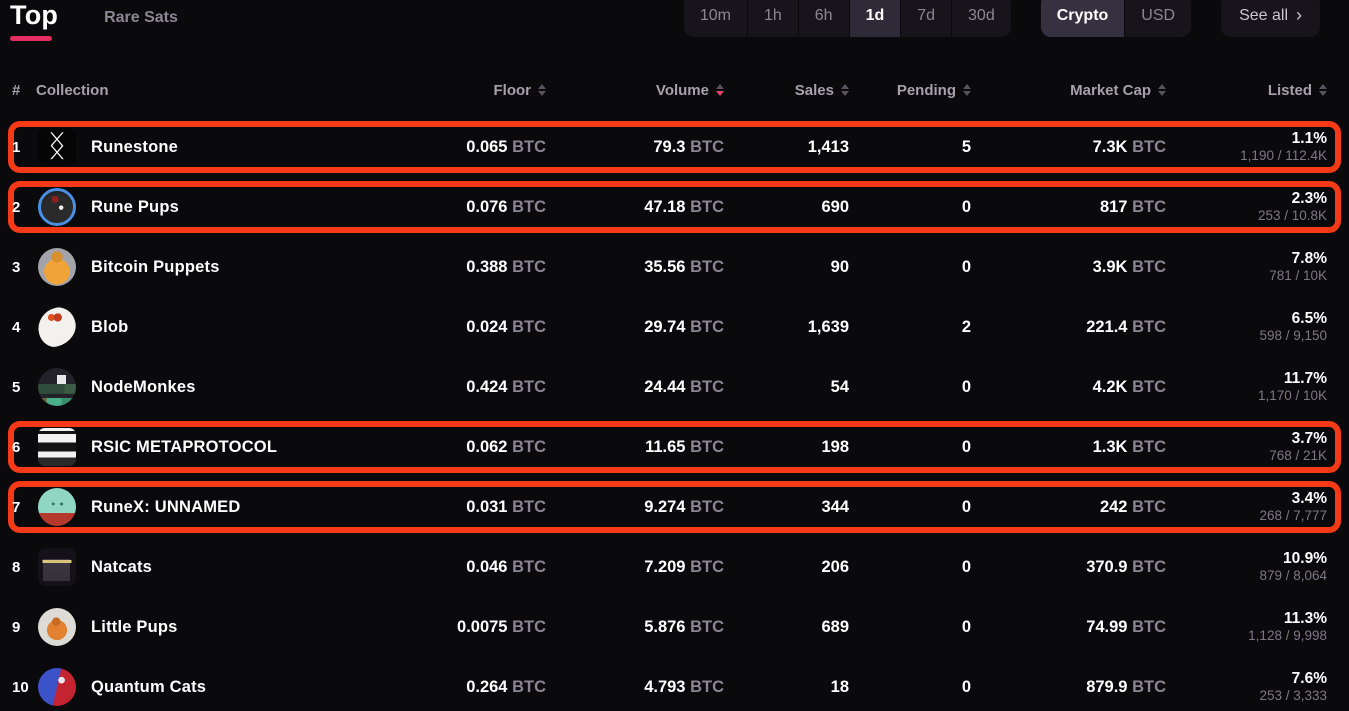  Describe the element at coordinates (1309, 678) in the screenshot. I see `listed-percent: 7.6%` at that location.